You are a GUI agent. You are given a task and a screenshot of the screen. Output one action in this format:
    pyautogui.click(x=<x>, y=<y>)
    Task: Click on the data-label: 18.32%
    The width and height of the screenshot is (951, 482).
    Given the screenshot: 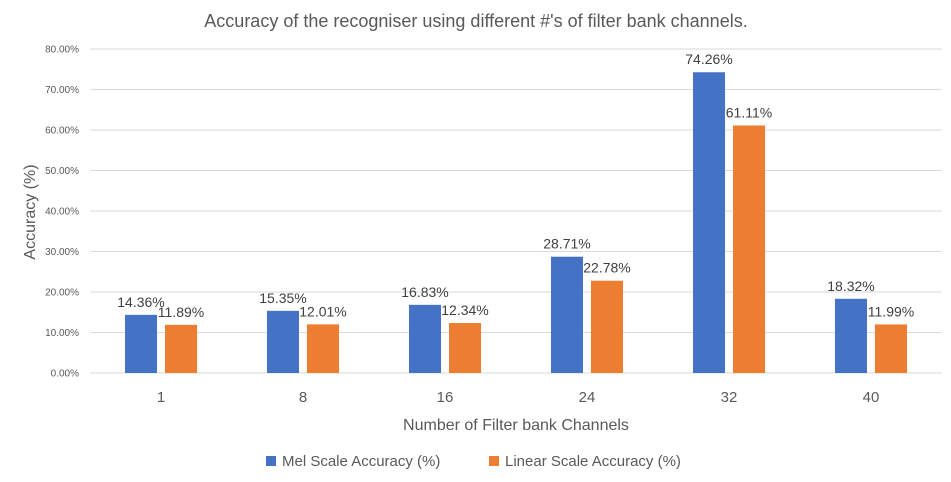 What is the action you would take?
    pyautogui.click(x=850, y=286)
    